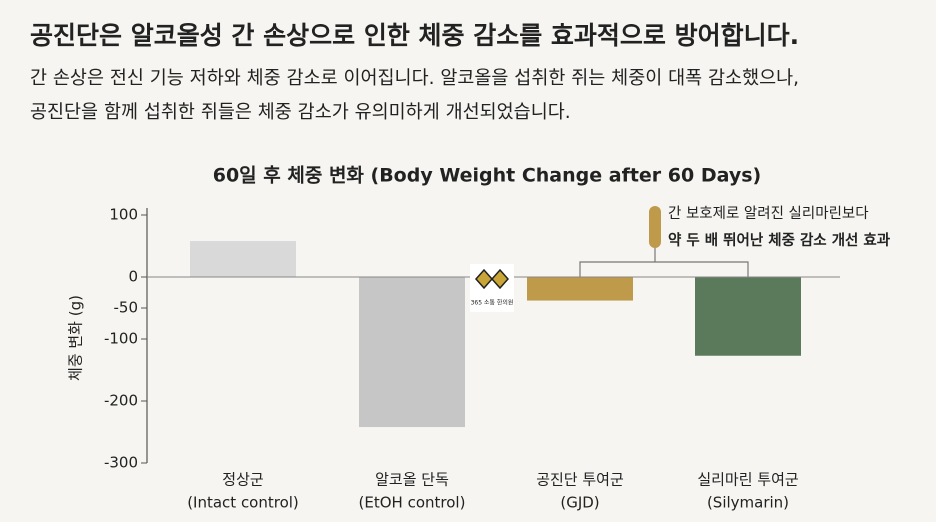 The image size is (936, 522). What do you see at coordinates (664, 261) in the screenshot?
I see `bracket` at bounding box center [664, 261].